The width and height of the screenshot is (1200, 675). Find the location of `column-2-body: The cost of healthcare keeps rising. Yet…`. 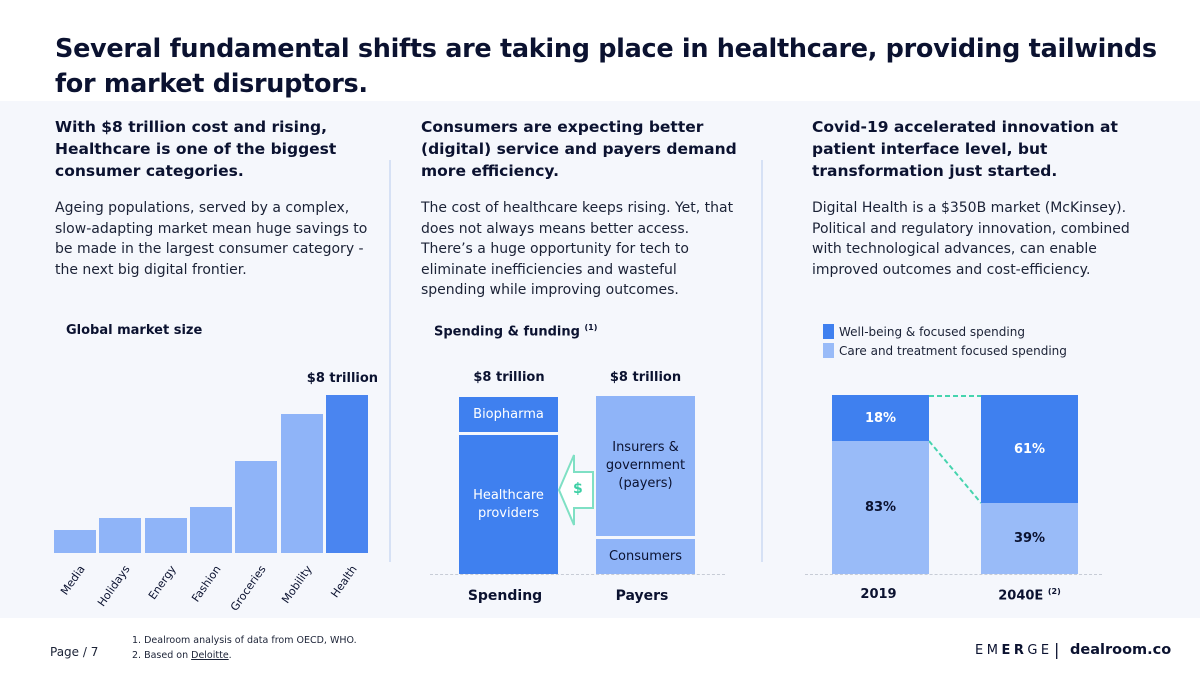

column-2-body: The cost of healthcare keeps rising. Yet… is located at coordinates (577, 249).